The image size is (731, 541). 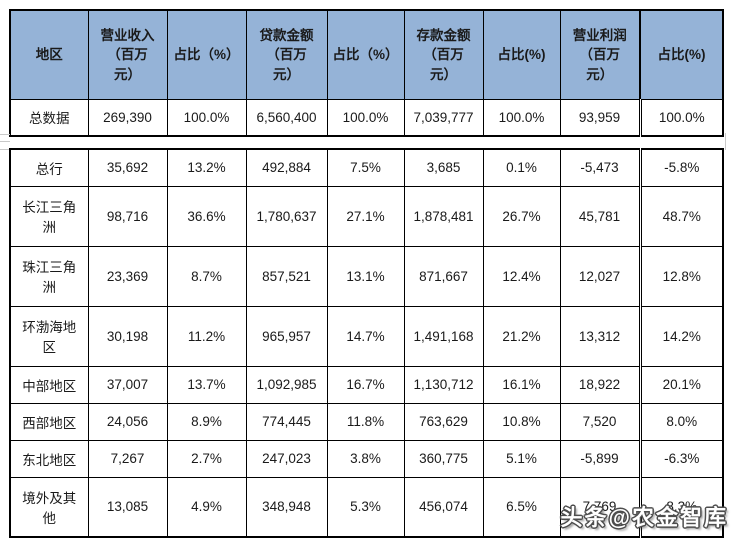 What do you see at coordinates (681, 458) in the screenshot?
I see `value-cell: -6.3%` at bounding box center [681, 458].